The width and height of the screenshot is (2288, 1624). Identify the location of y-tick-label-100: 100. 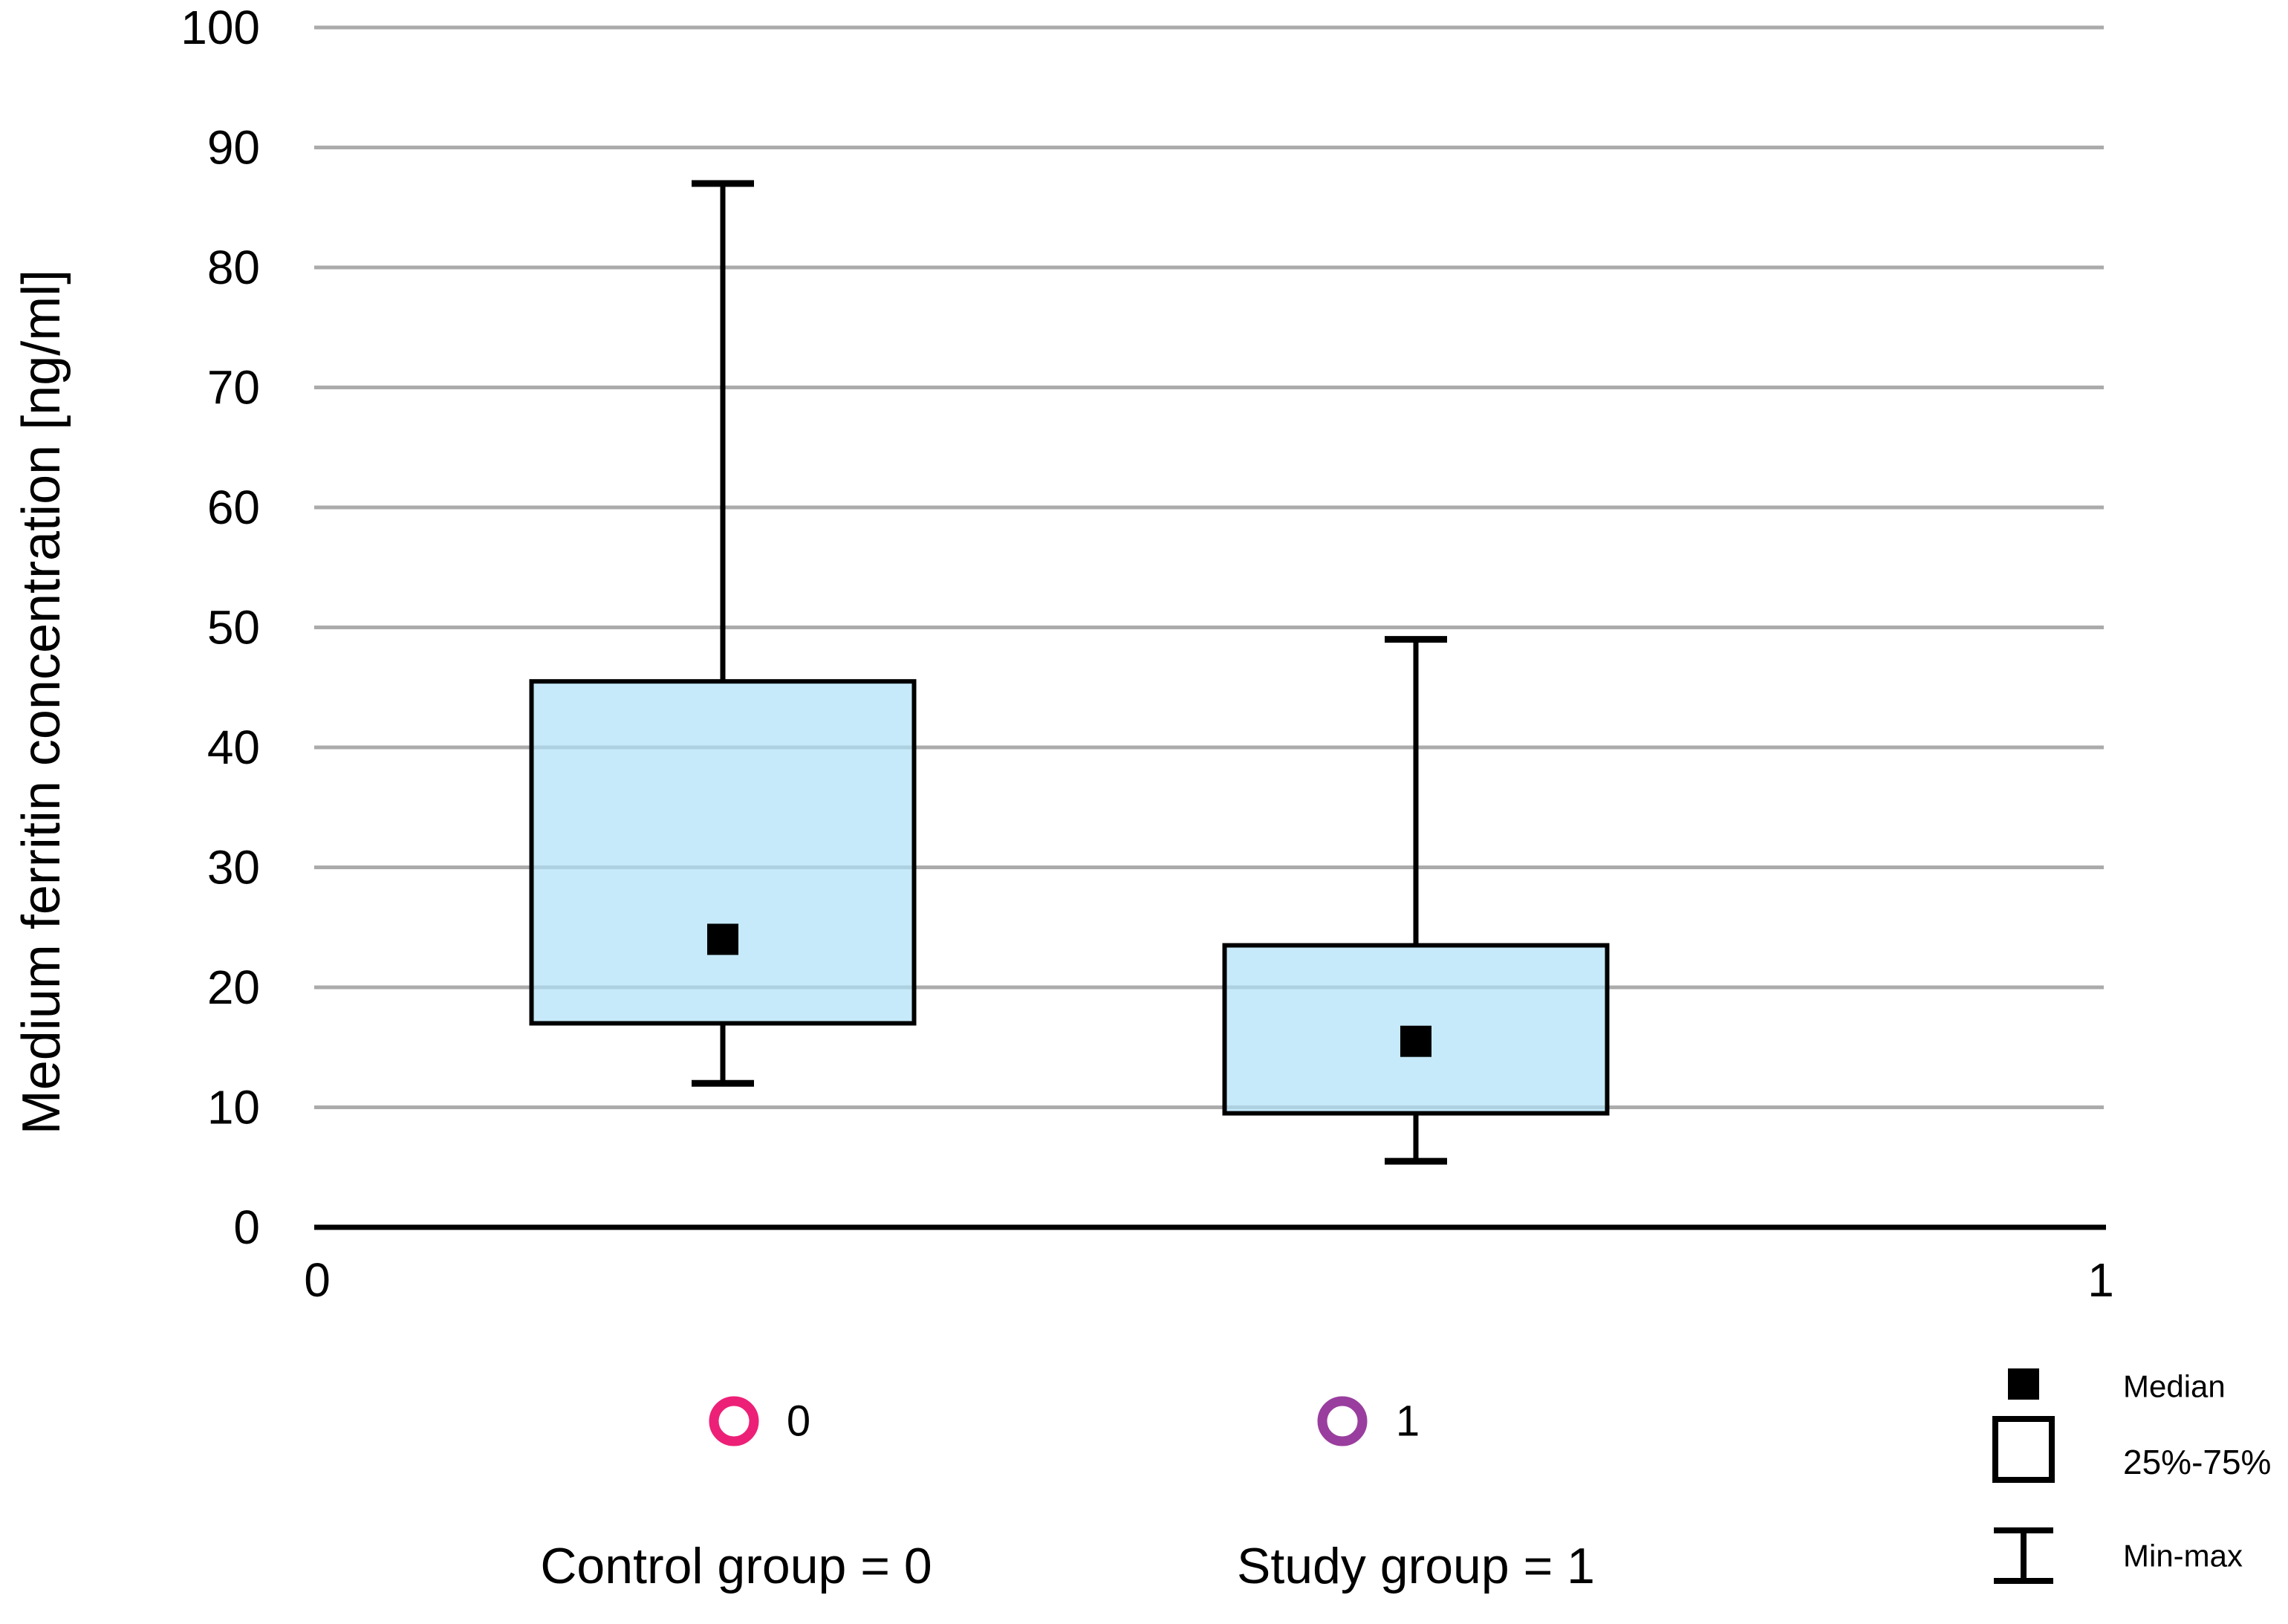
(221, 28).